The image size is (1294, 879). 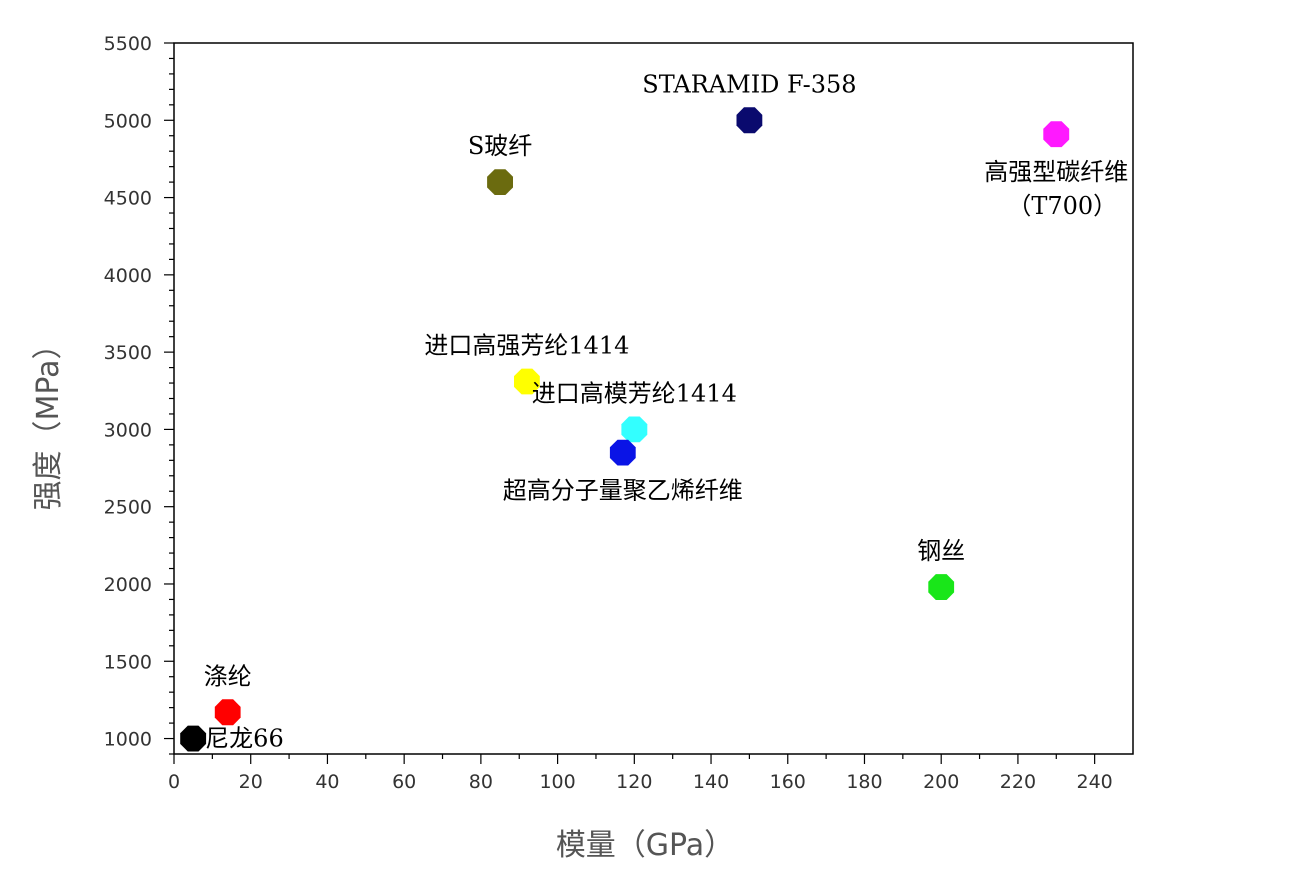 I want to click on x-tick-label: 240, so click(x=1095, y=782).